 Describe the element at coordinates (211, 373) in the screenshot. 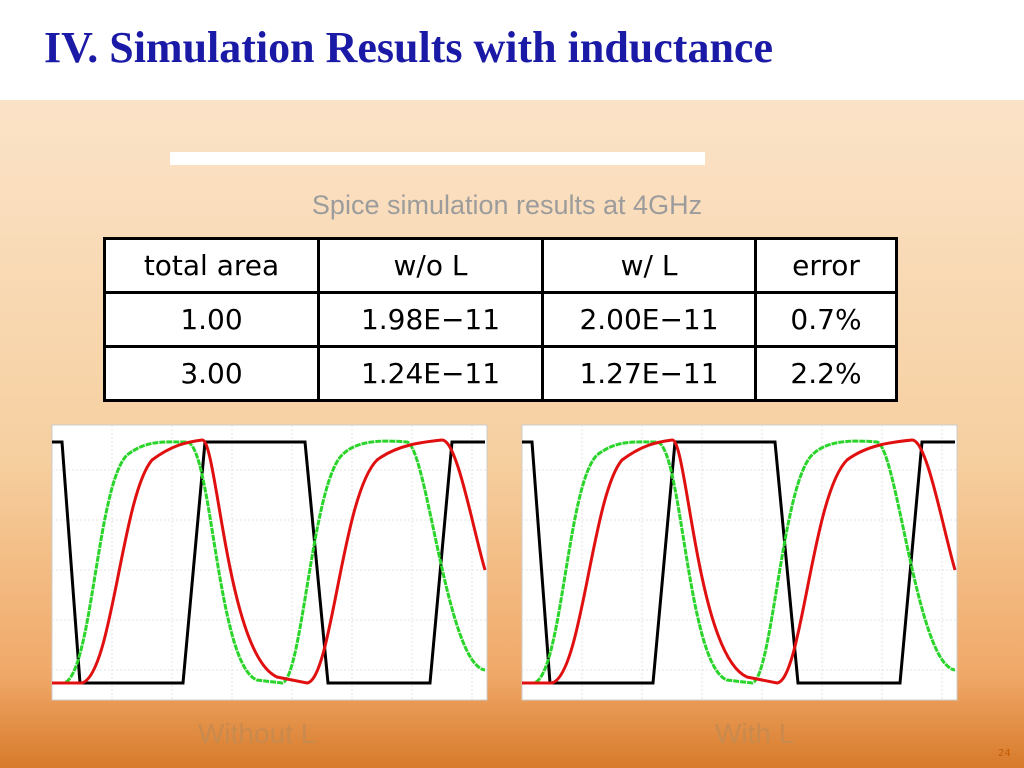

I see `cell: 3.00` at that location.